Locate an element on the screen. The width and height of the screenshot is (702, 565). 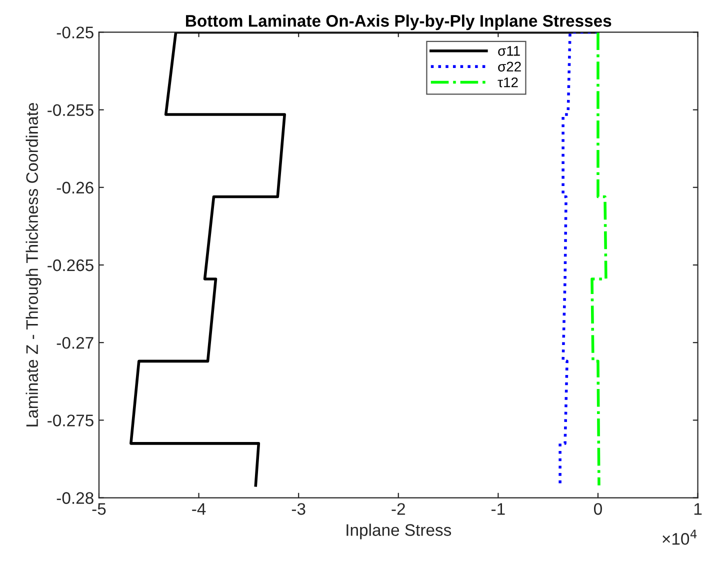
line-series is located at coordinates (599, 259).